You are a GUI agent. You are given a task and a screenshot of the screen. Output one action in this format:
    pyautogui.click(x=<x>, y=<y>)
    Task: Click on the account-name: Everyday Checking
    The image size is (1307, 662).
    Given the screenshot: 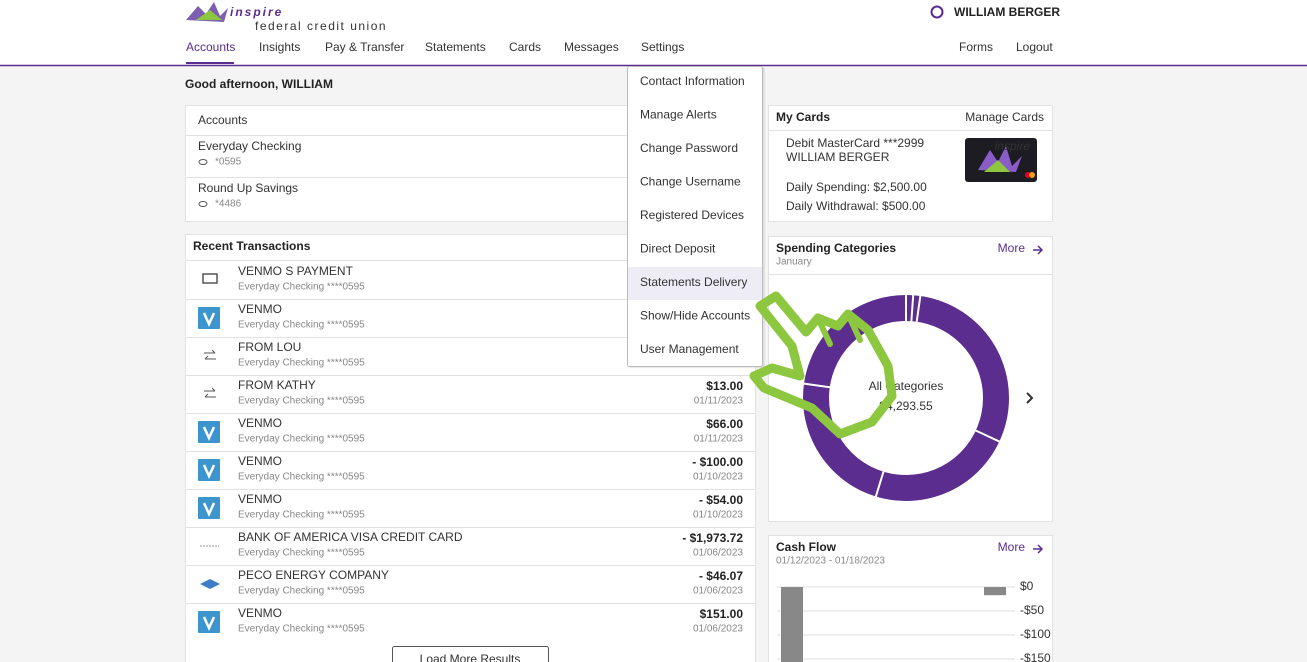 What is the action you would take?
    pyautogui.click(x=249, y=146)
    